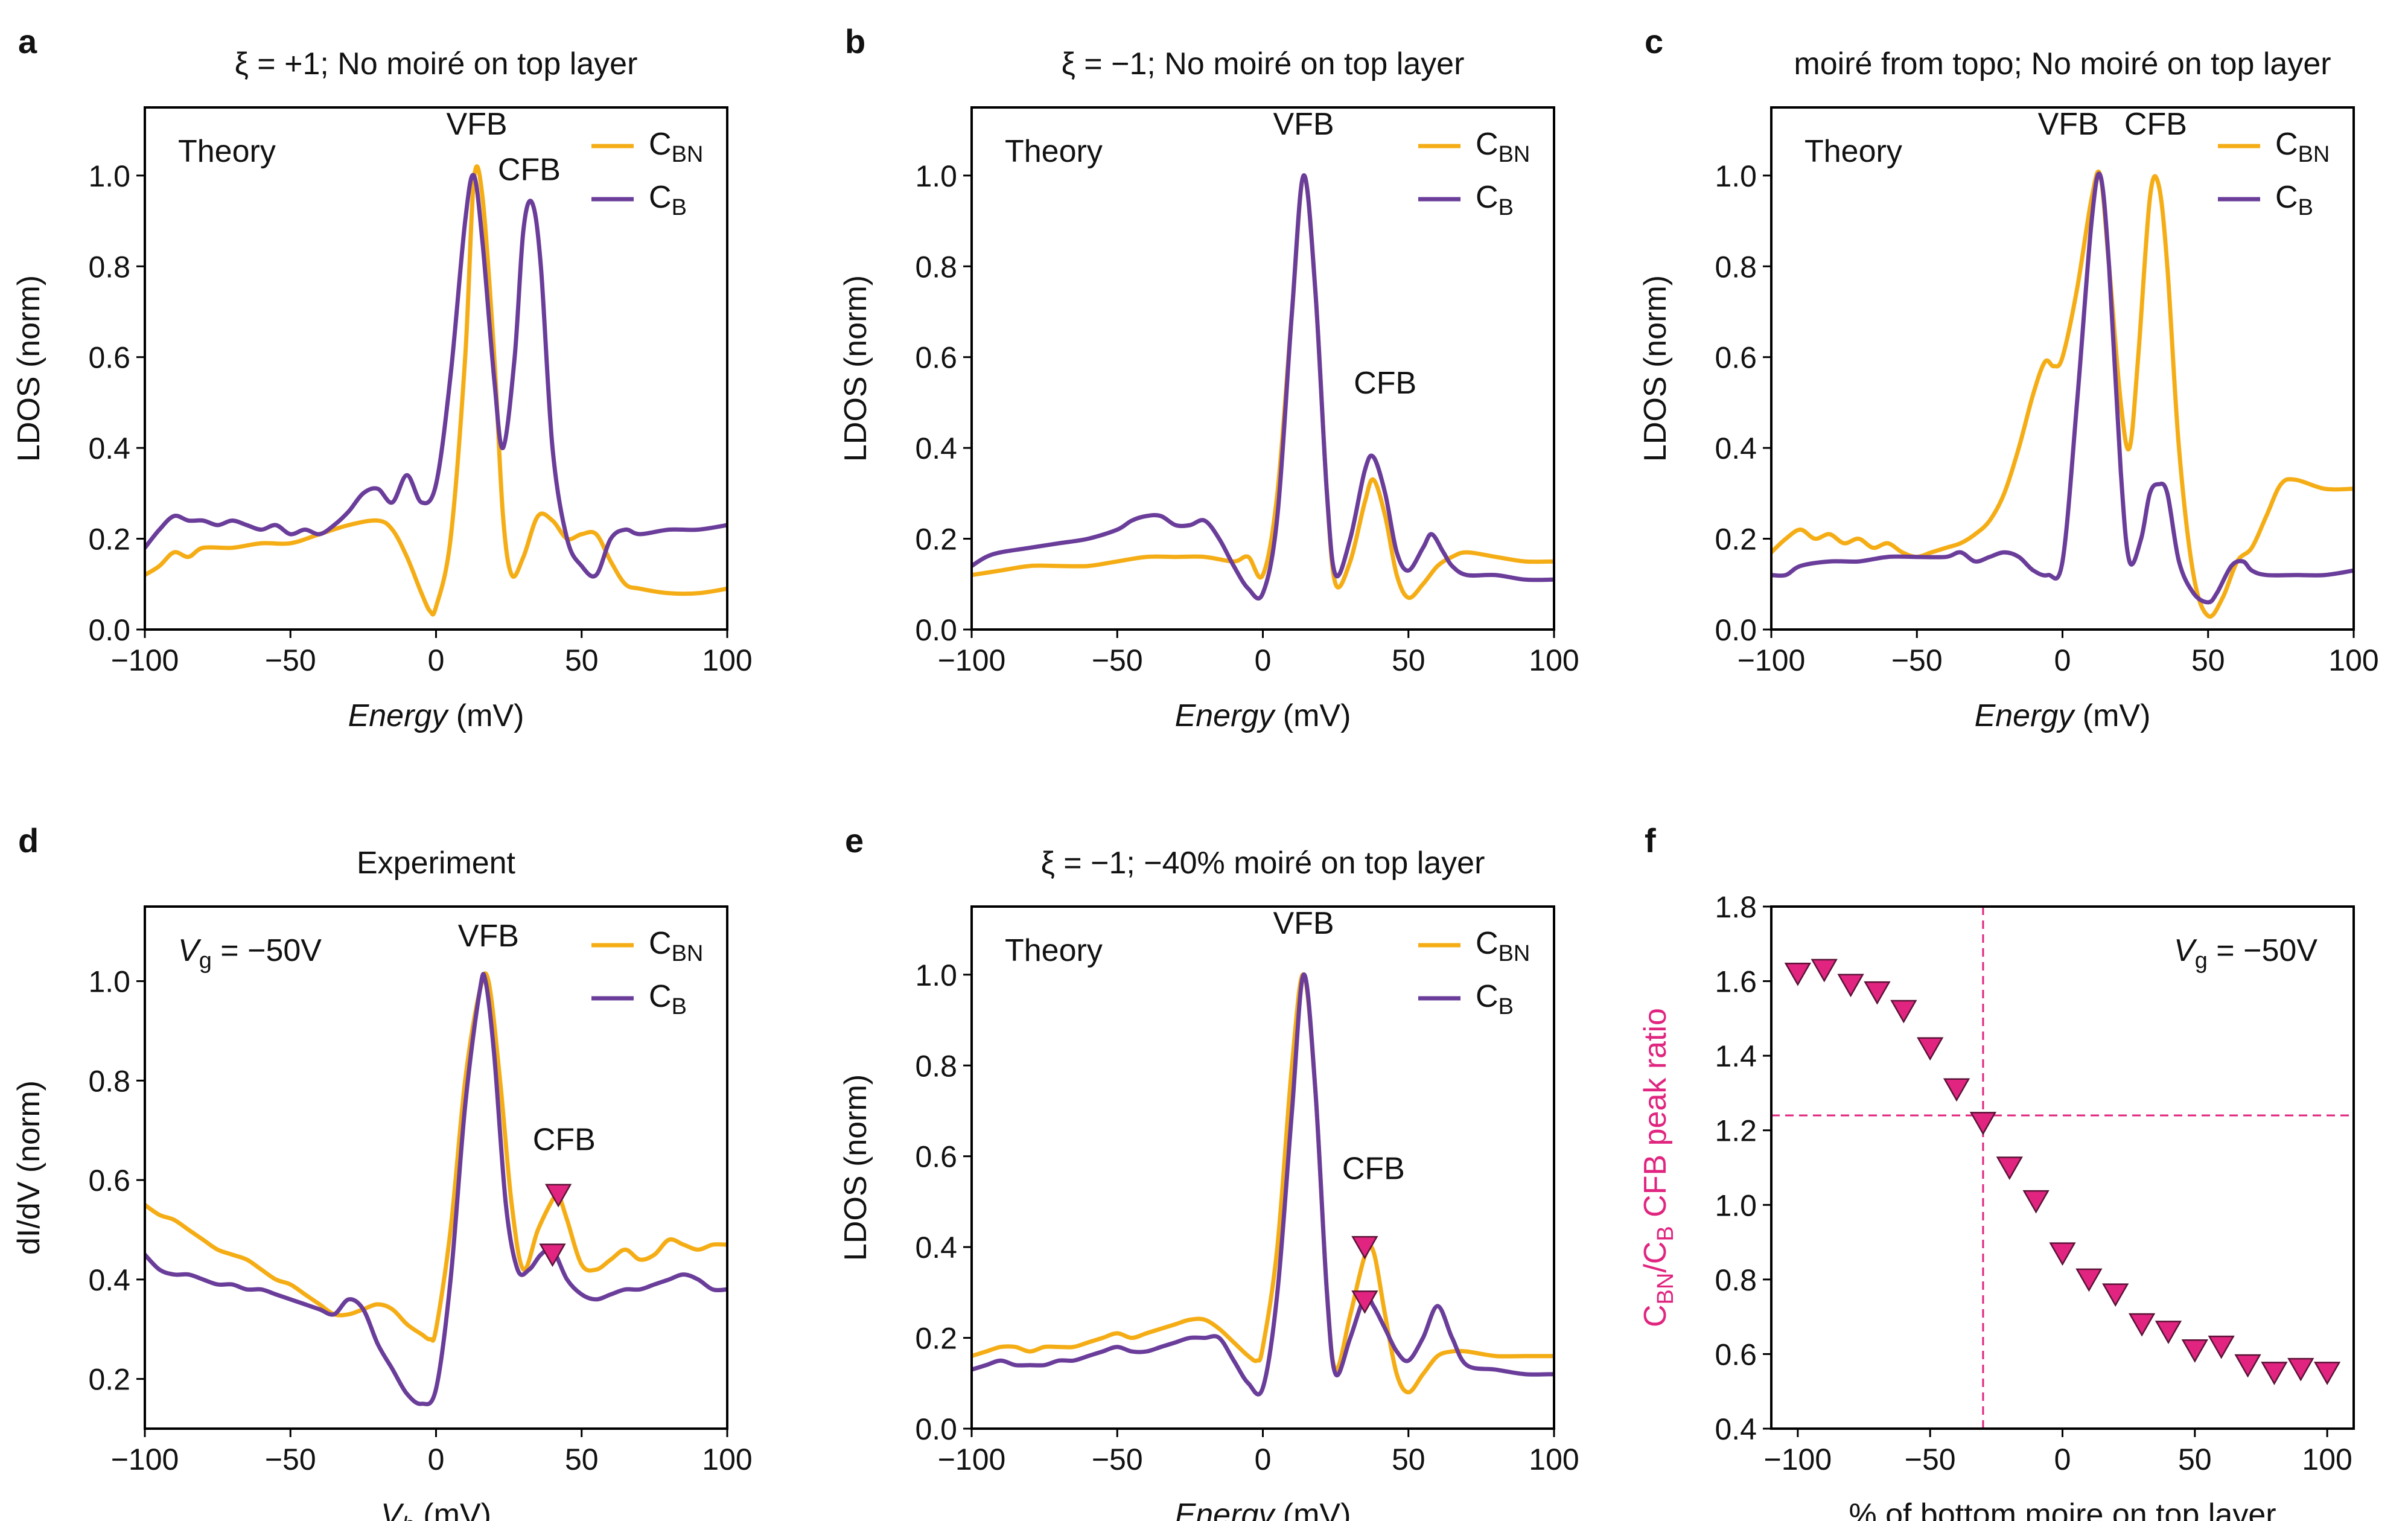 The width and height of the screenshot is (2408, 1521). What do you see at coordinates (855, 41) in the screenshot?
I see `panel-label-b: b` at bounding box center [855, 41].